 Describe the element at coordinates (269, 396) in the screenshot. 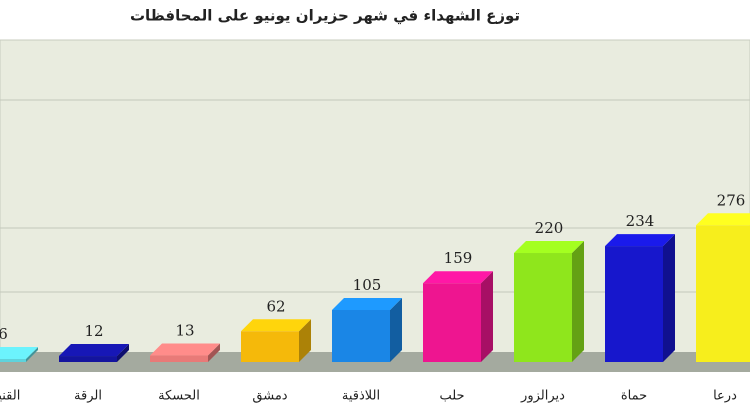

I see `x-tick-label: دمشق` at that location.